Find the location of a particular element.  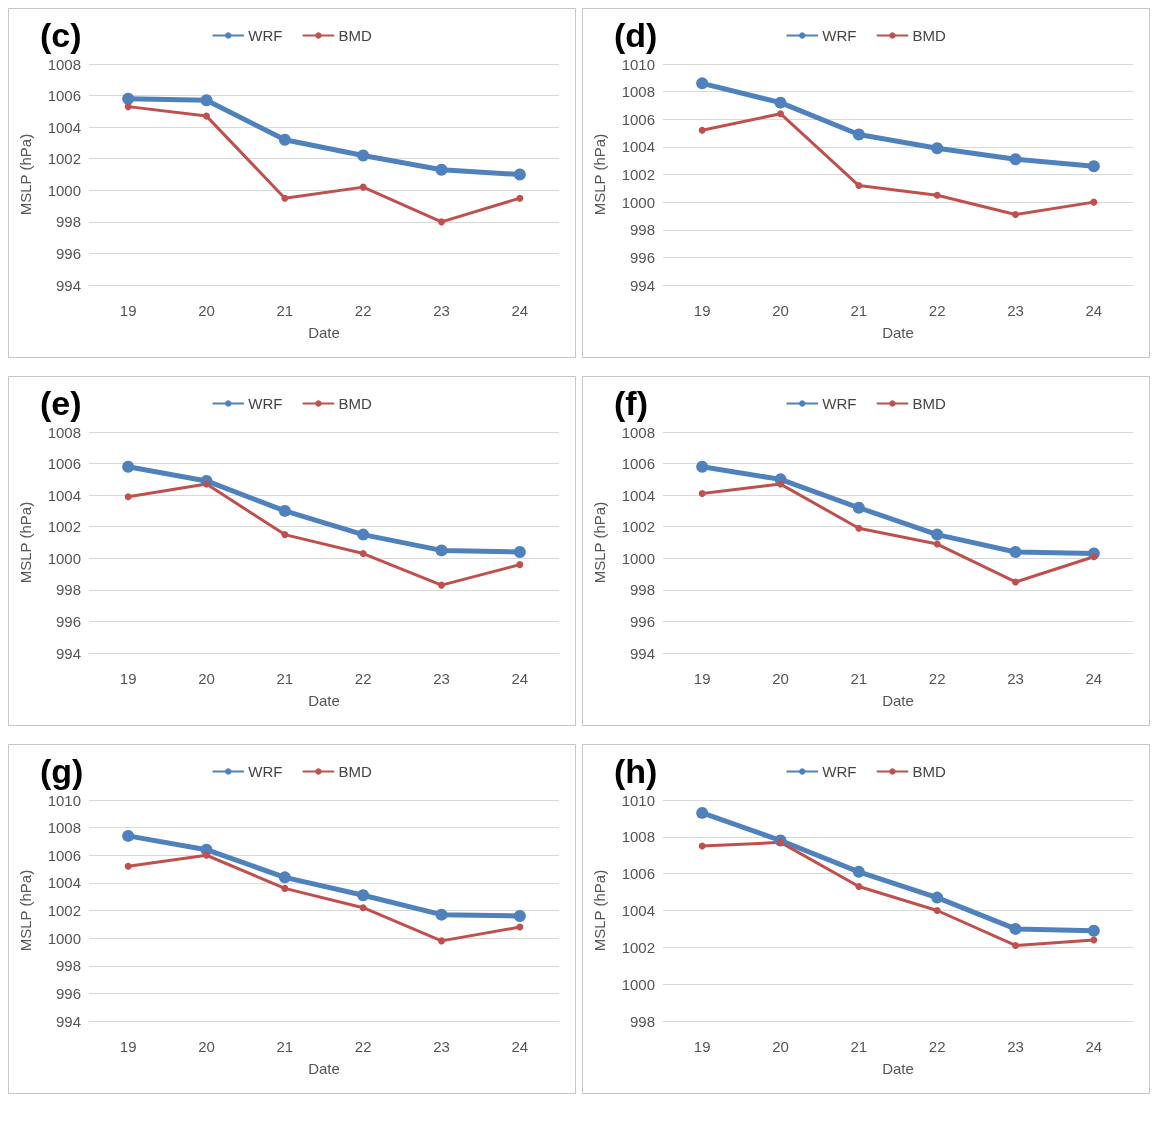

chart-title: (f) is located at coordinates (631, 403).